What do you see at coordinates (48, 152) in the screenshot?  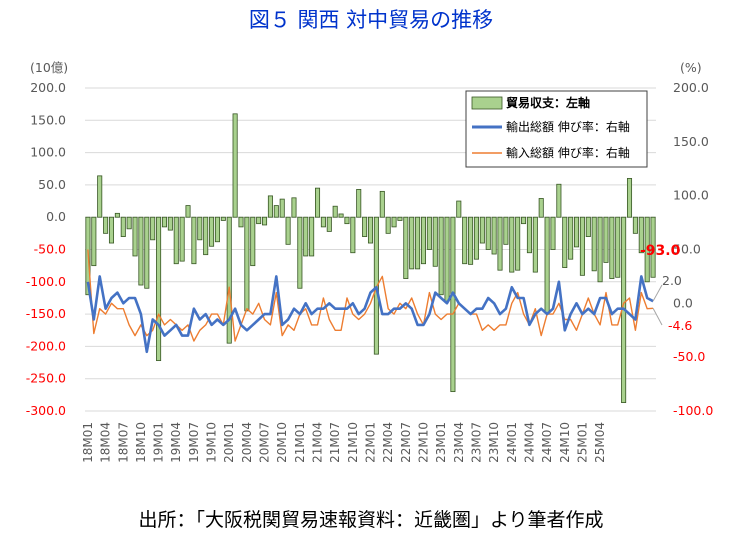 I see `left-tick-label: 100.0` at bounding box center [48, 152].